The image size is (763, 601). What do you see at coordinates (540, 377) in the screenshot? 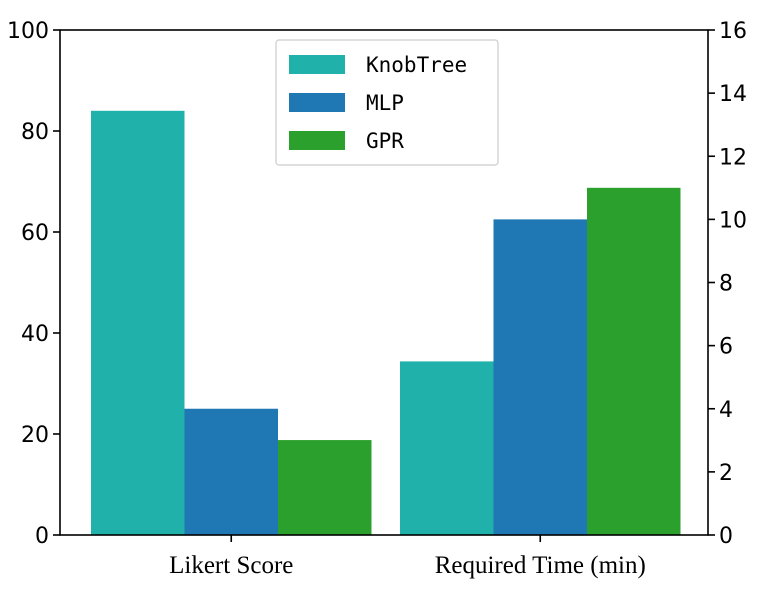
I see `bar-mlp-required-time` at bounding box center [540, 377].